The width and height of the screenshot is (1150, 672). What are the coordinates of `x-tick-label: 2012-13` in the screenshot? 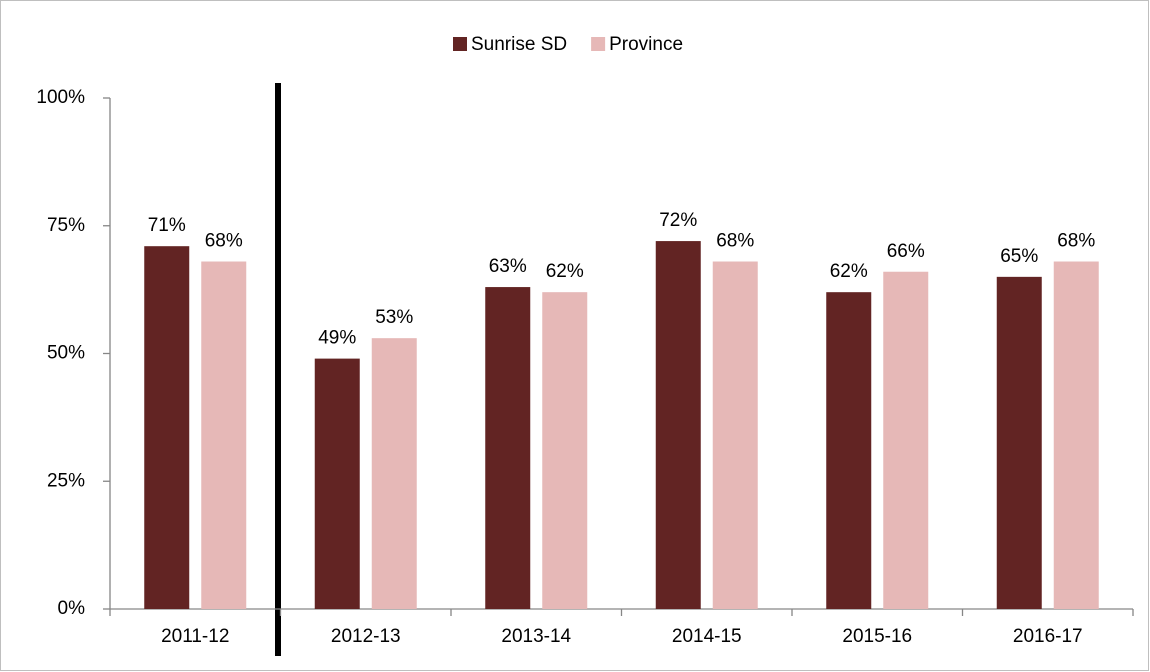 It's located at (366, 636).